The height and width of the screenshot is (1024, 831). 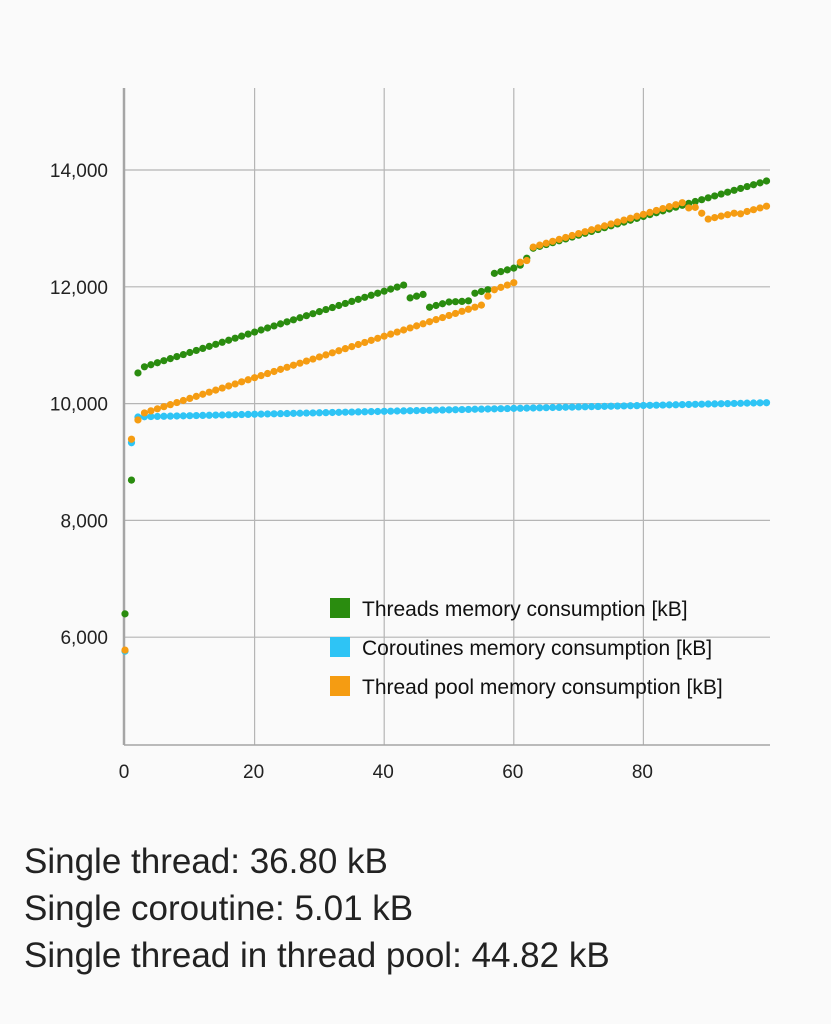 What do you see at coordinates (642, 772) in the screenshot?
I see `x-tick-label: 80` at bounding box center [642, 772].